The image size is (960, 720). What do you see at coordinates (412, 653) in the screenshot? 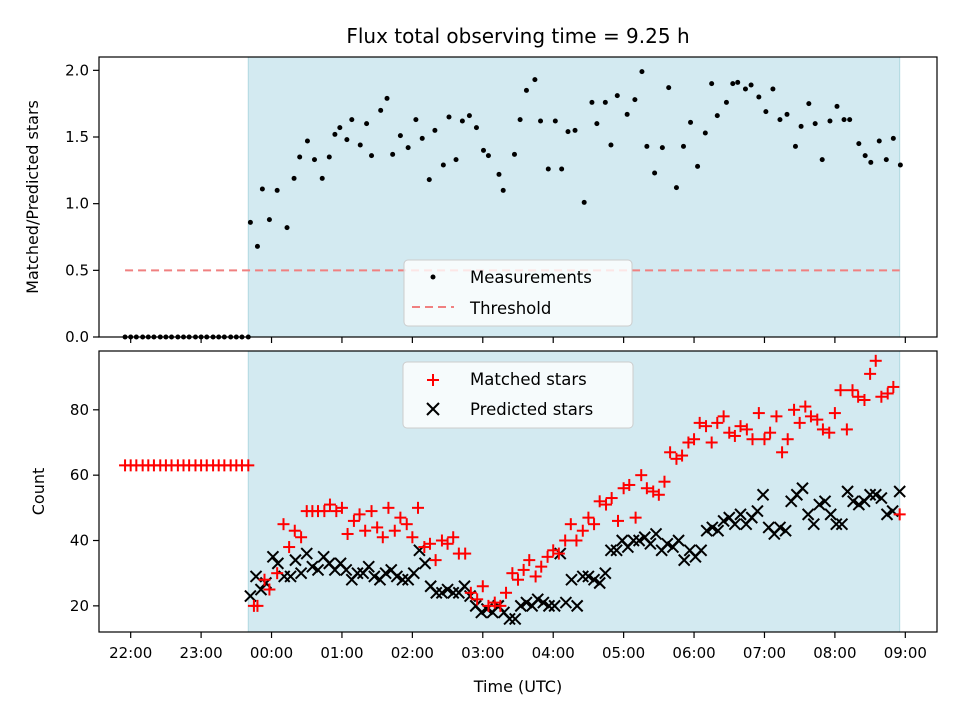
I see `x-tick-label: 02:00` at bounding box center [412, 653].